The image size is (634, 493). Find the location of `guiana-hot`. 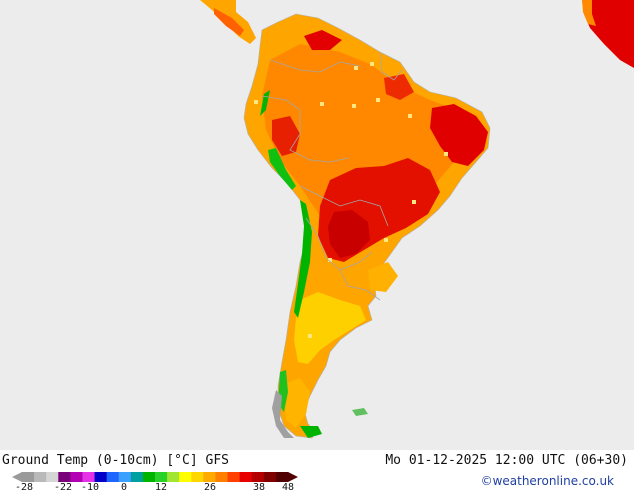

guiana-hot is located at coordinates (399, 87).